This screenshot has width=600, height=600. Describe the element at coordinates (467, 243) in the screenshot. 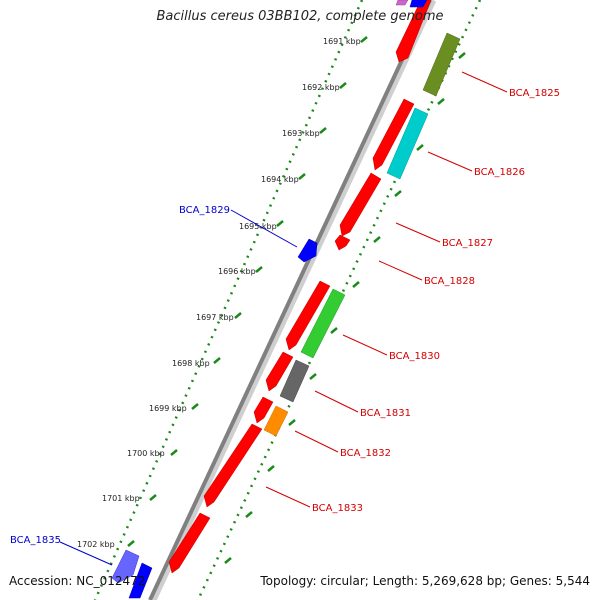

I see `gene-label-bca-1827: BCA_1827` at that location.